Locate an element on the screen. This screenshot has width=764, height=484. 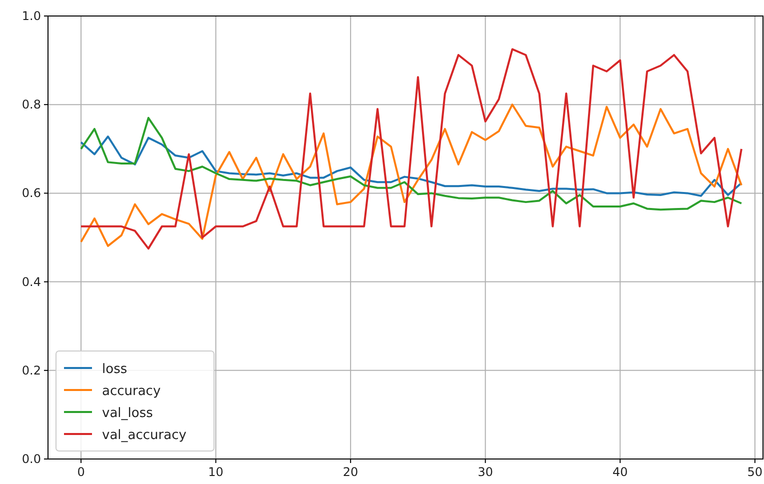
y-tick-label: 0.6 is located at coordinates (31, 193).